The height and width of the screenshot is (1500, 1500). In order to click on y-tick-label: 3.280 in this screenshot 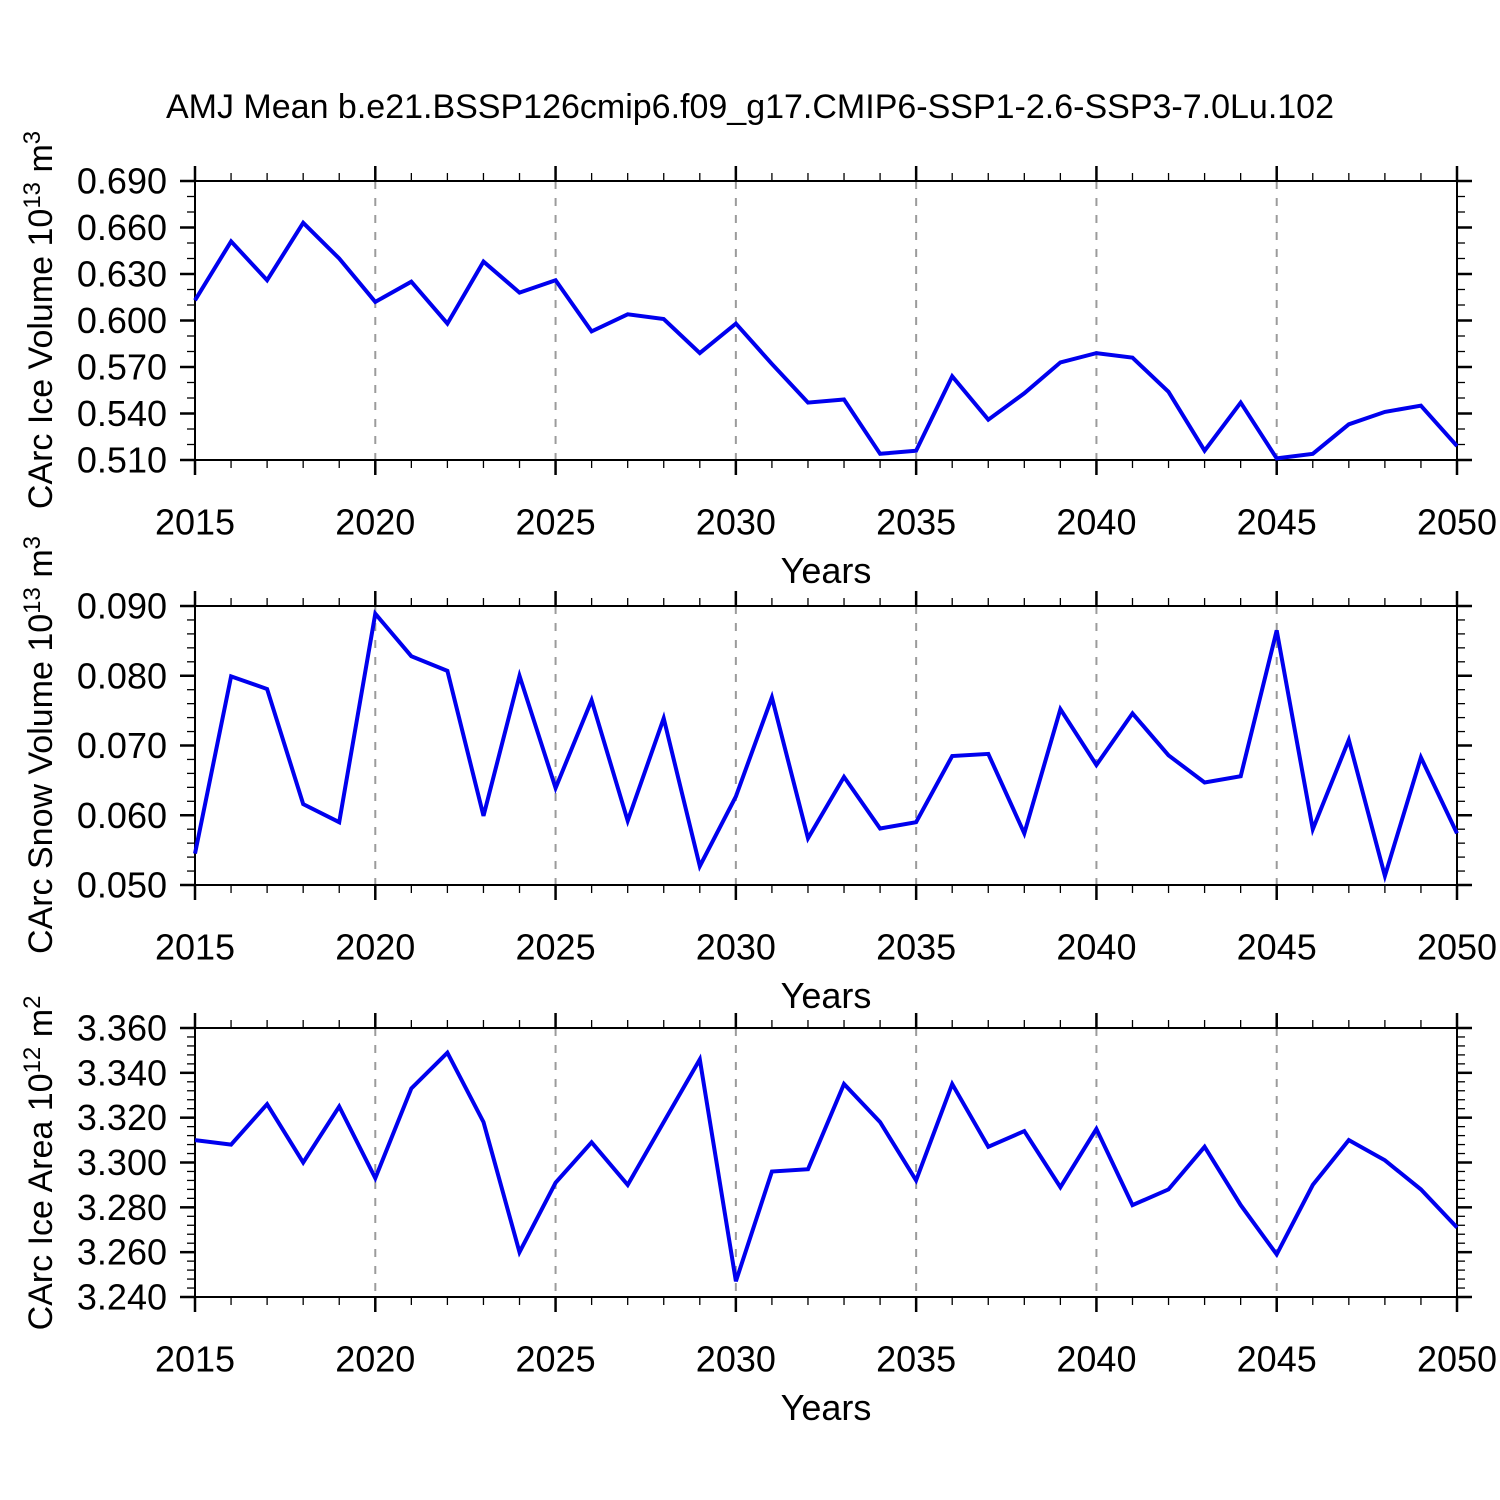, I will do `click(122, 1207)`.